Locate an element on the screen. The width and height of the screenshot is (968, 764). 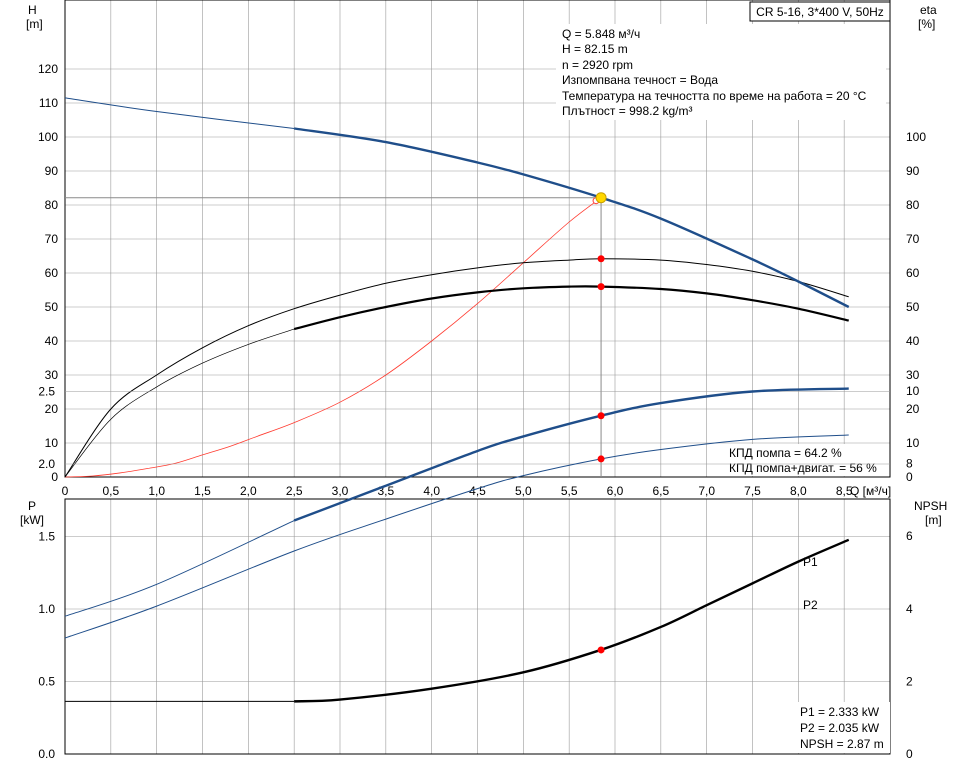
y-left-unit-h: [m] is located at coordinates (34, 24).